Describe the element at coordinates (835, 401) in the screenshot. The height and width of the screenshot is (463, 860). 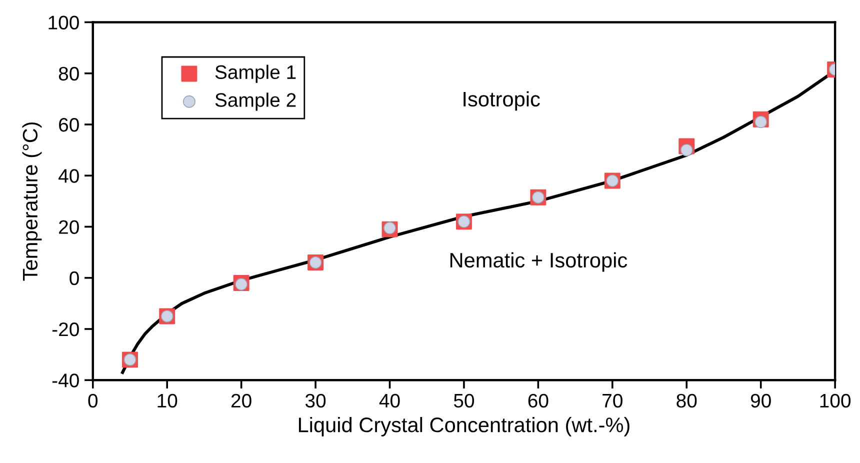
I see `x-tick-label: 100` at that location.